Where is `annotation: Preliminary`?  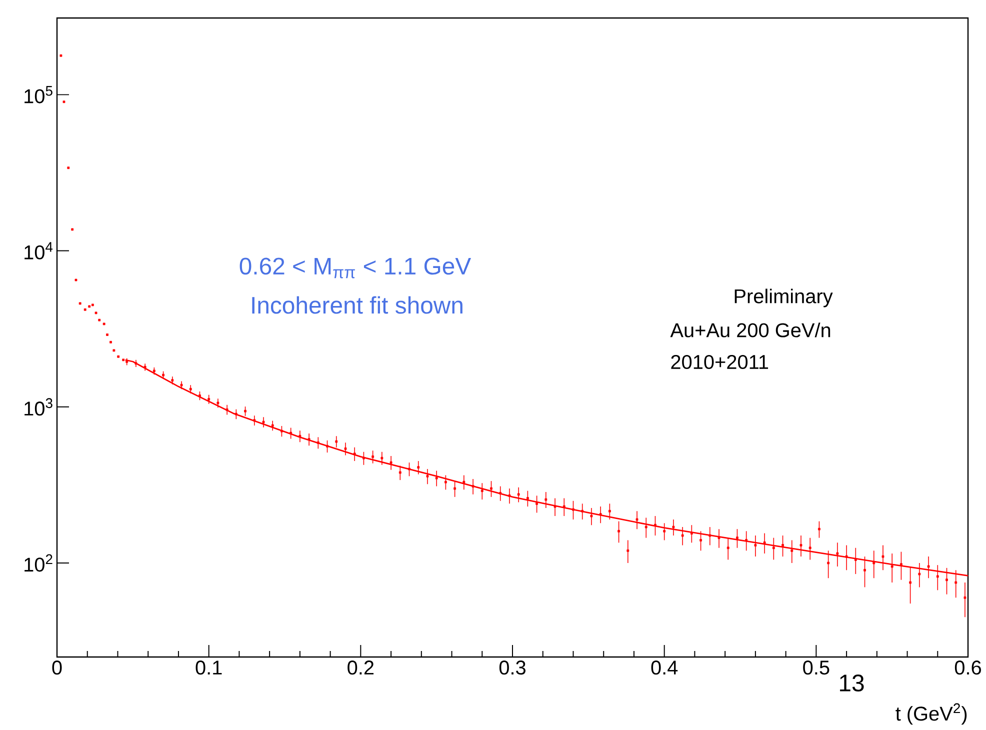
annotation: Preliminary is located at coordinates (783, 298).